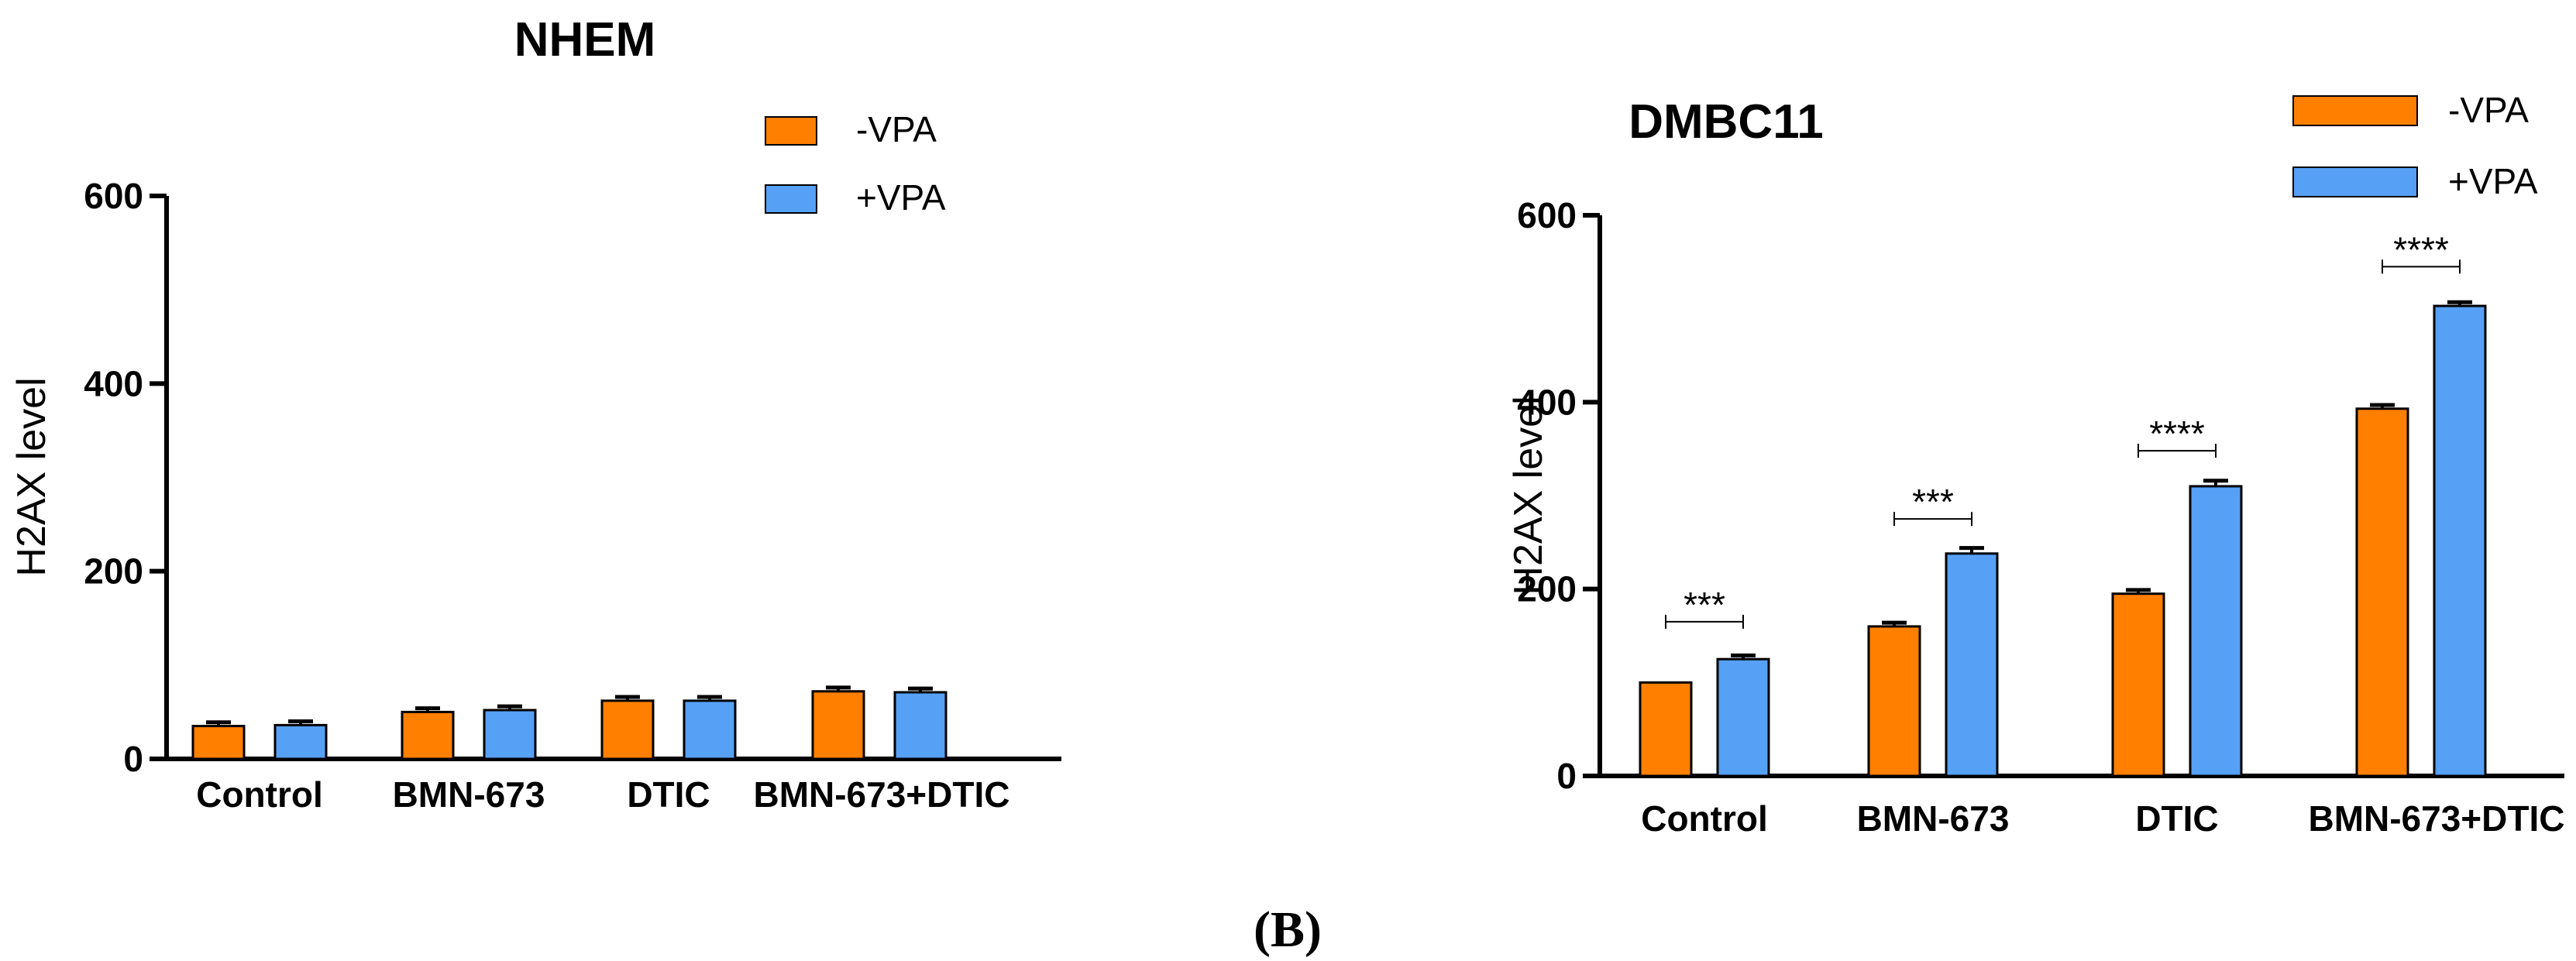 The image size is (2576, 961). I want to click on figure-caption: (B), so click(1288, 929).